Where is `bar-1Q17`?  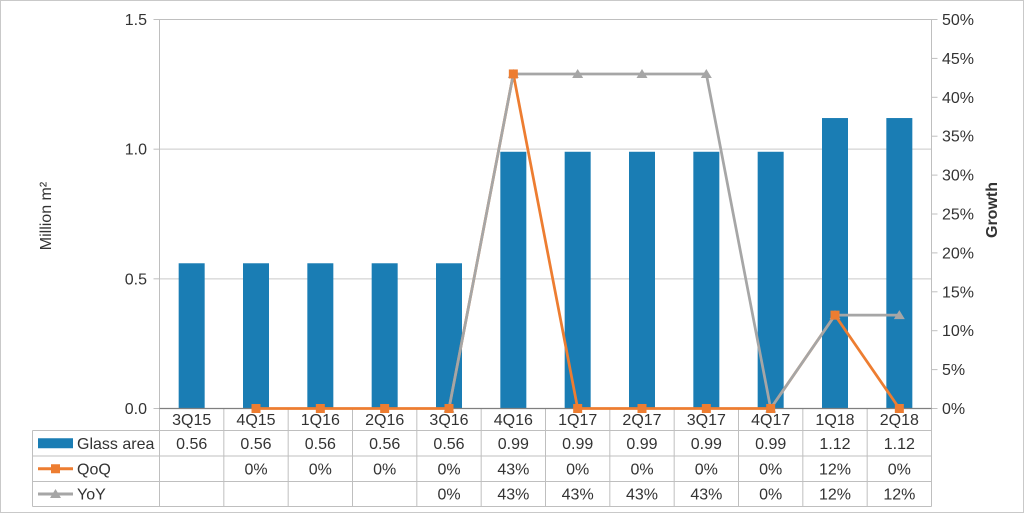
bar-1Q17 is located at coordinates (577, 280).